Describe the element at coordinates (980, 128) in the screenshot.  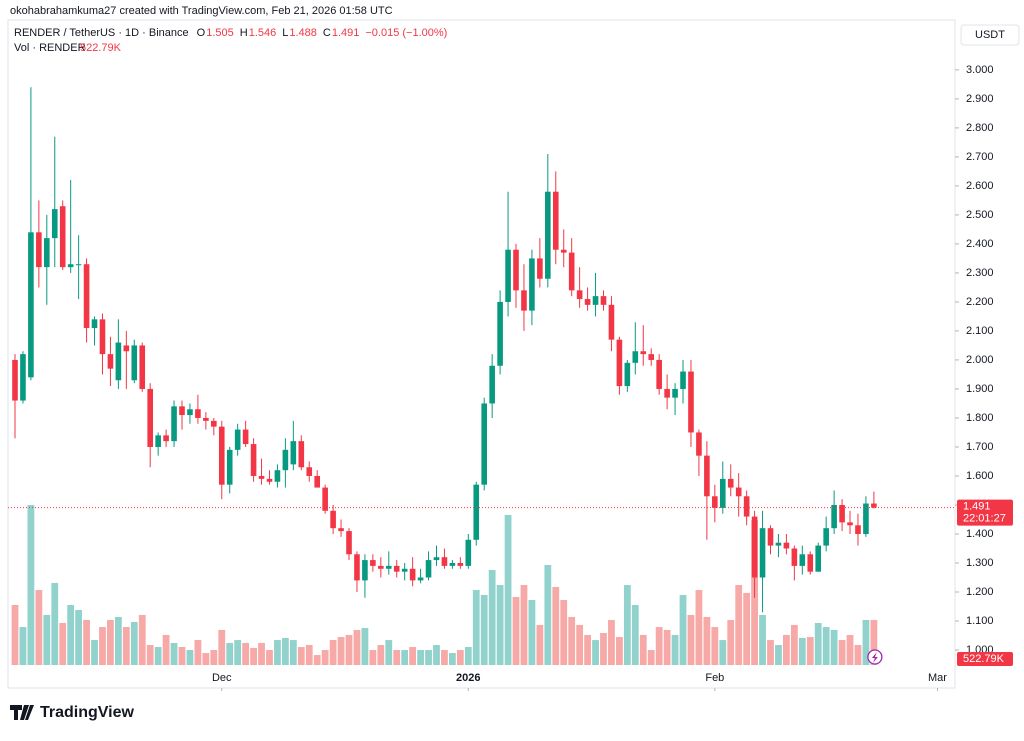
I see `y-tick-label: 2.800` at that location.